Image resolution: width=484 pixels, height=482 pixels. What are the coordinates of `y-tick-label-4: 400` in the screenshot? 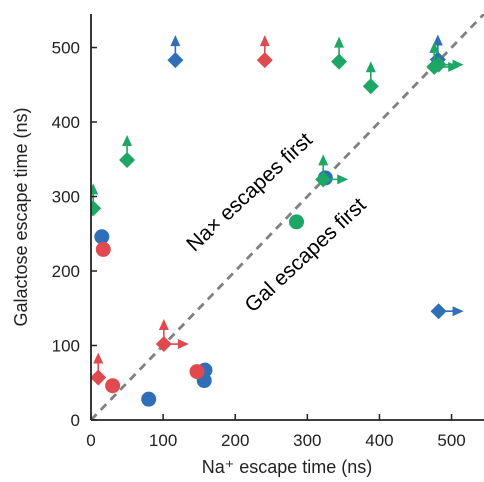 It's located at (66, 122).